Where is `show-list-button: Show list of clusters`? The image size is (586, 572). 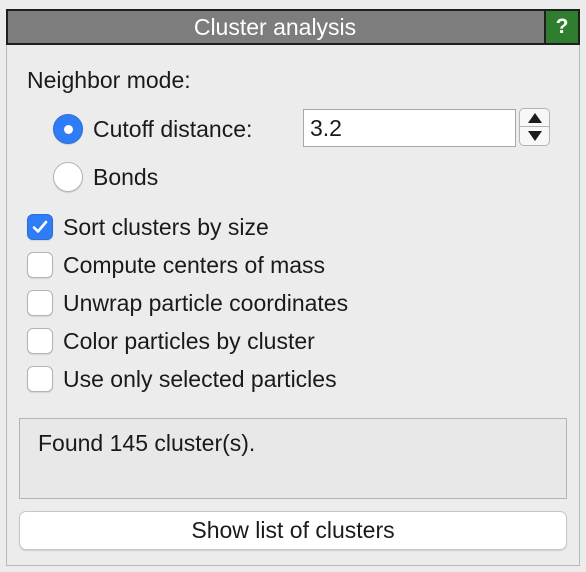 show-list-button: Show list of clusters is located at coordinates (293, 530).